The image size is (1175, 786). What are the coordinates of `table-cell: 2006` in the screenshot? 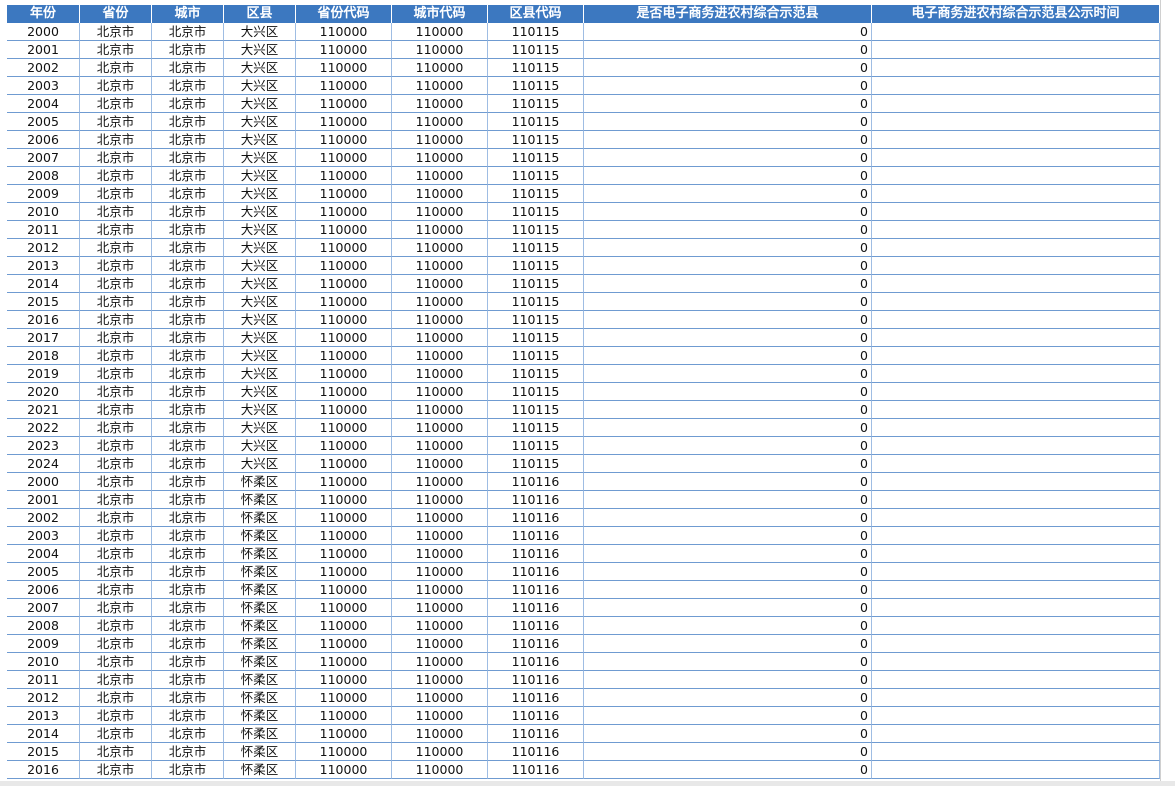 It's located at (43, 140).